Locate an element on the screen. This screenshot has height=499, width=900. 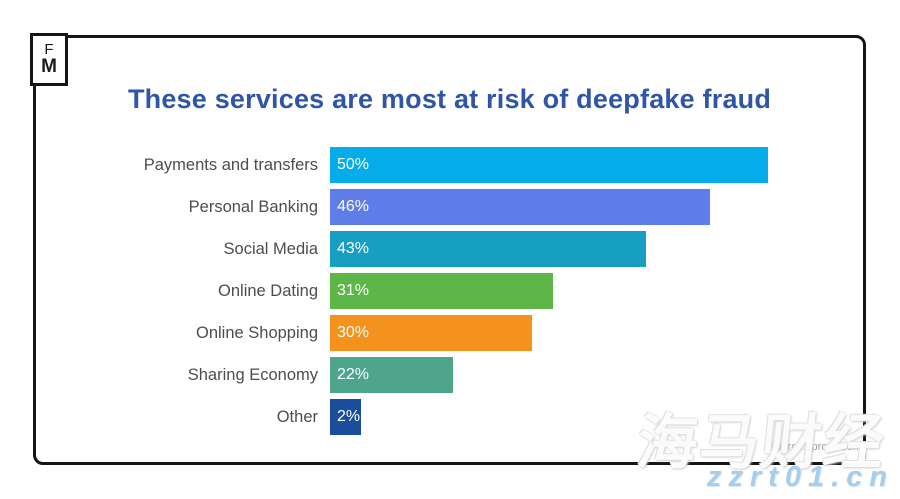
category-label: Sharing Economy is located at coordinates (252, 374).